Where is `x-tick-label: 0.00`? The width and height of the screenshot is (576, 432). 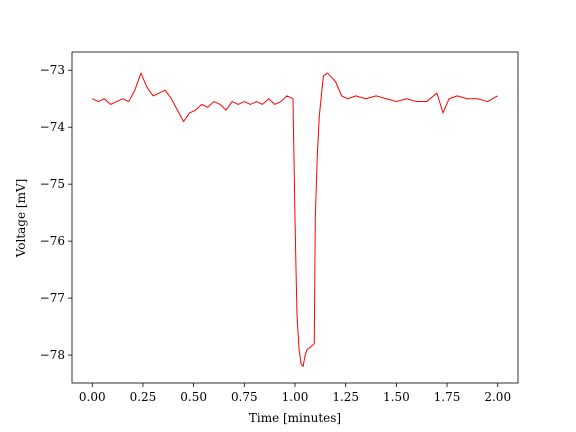 x-tick-label: 0.00 is located at coordinates (92, 397).